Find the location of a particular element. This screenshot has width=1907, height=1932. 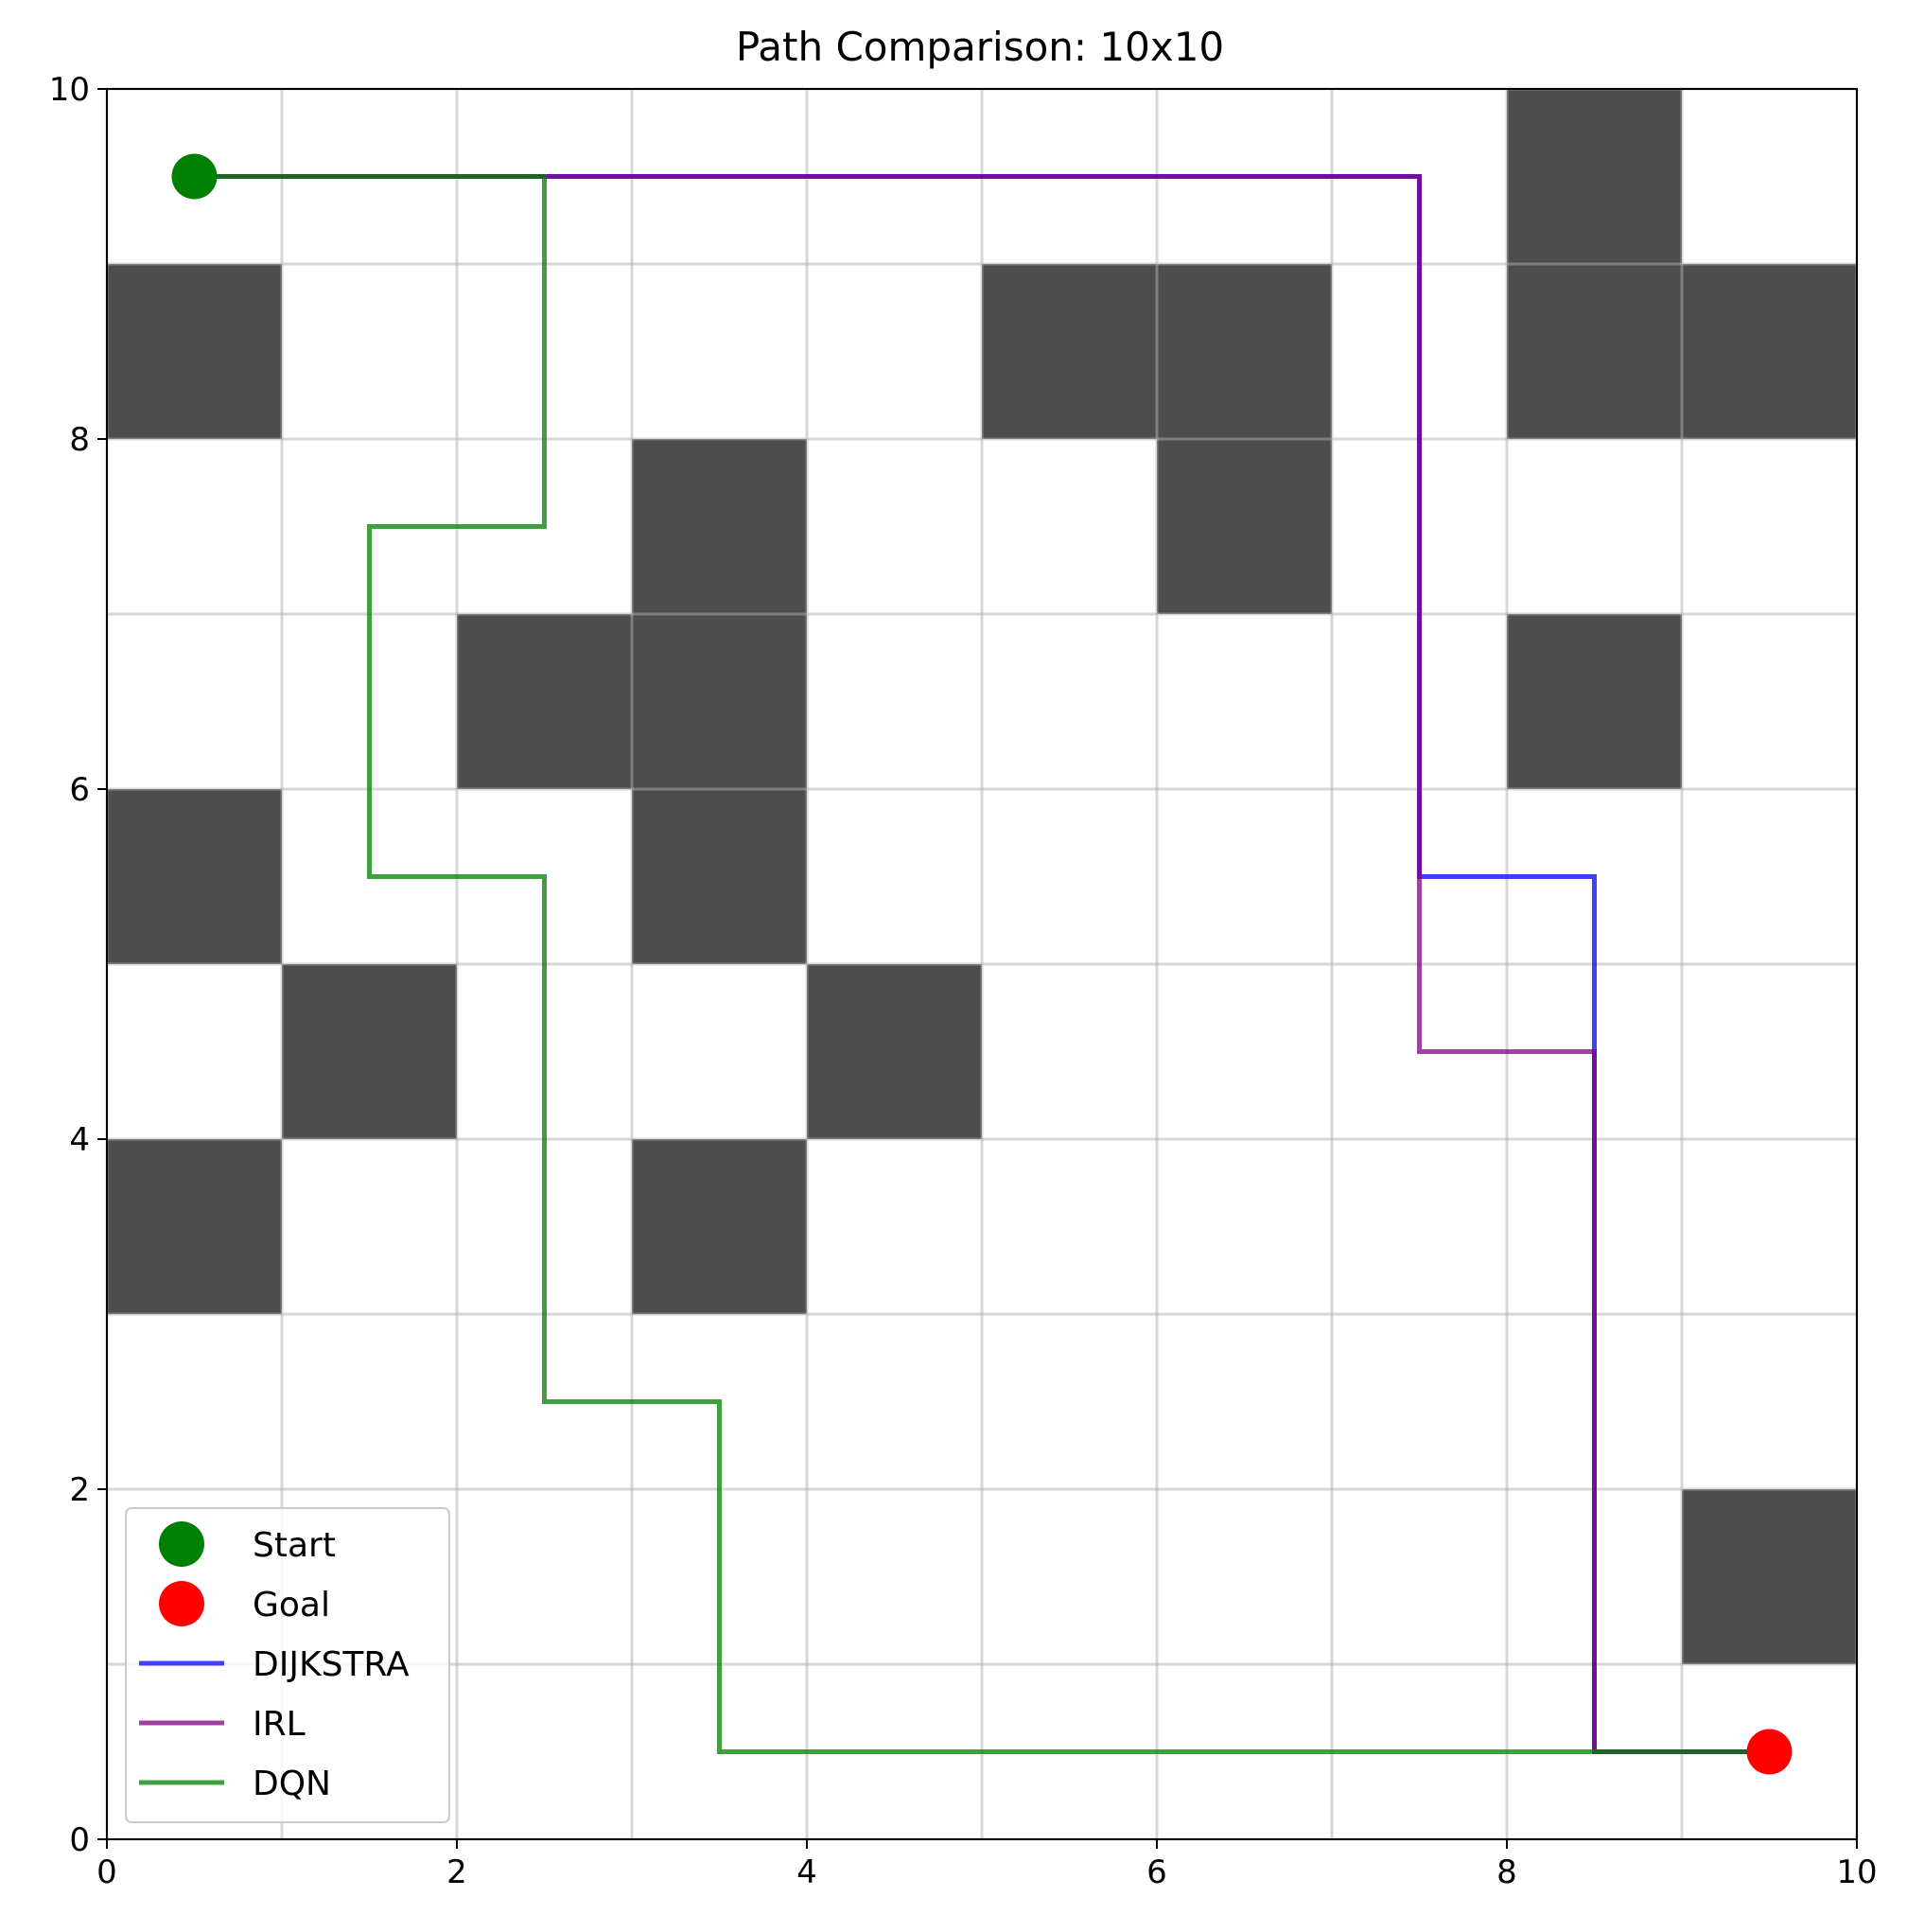

legend-box is located at coordinates (287, 1665).